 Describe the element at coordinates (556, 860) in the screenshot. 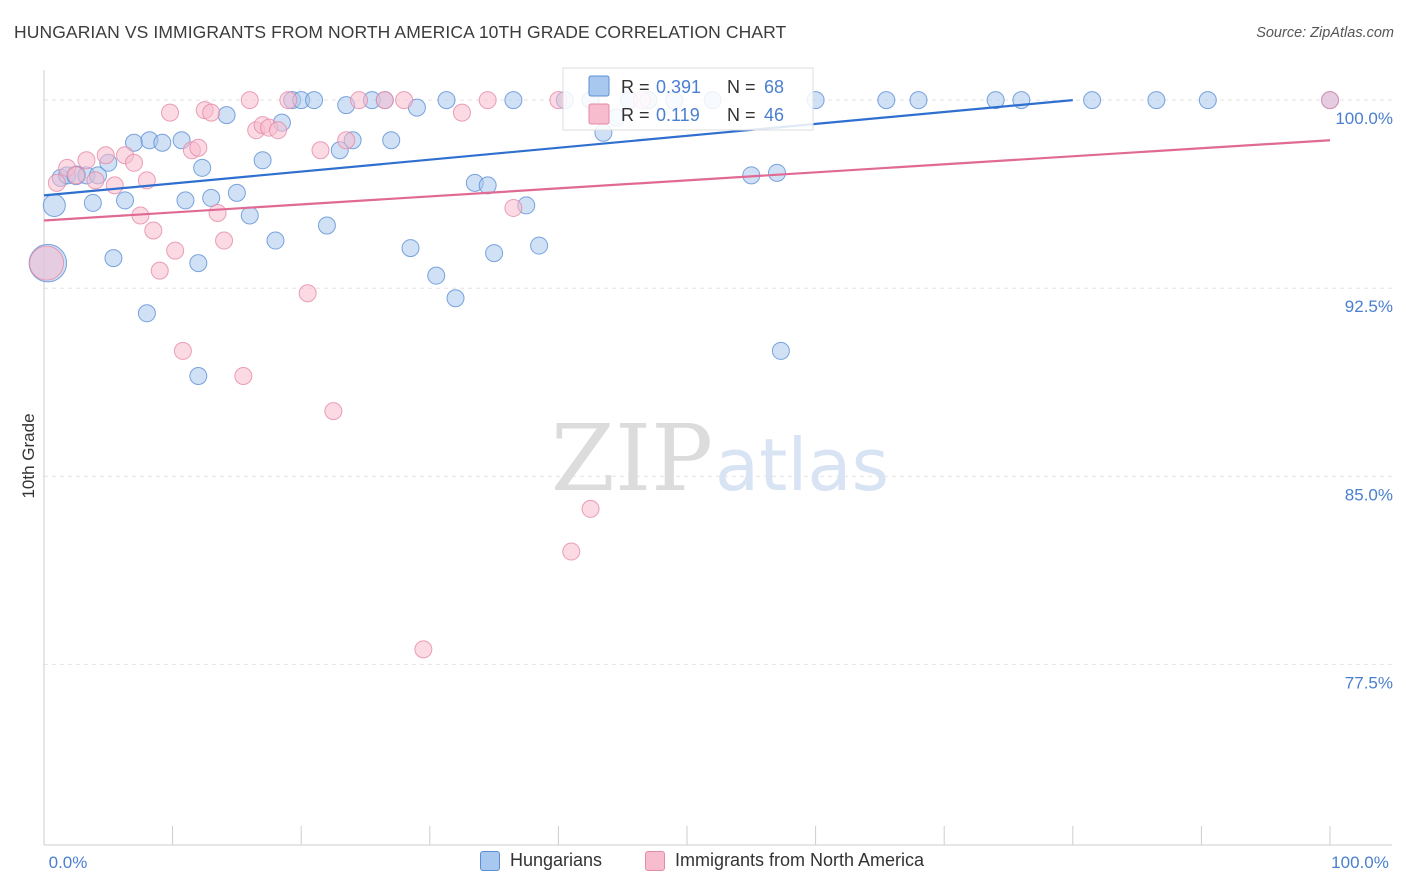

I see `legend-label-hungarians: Hungarians` at that location.